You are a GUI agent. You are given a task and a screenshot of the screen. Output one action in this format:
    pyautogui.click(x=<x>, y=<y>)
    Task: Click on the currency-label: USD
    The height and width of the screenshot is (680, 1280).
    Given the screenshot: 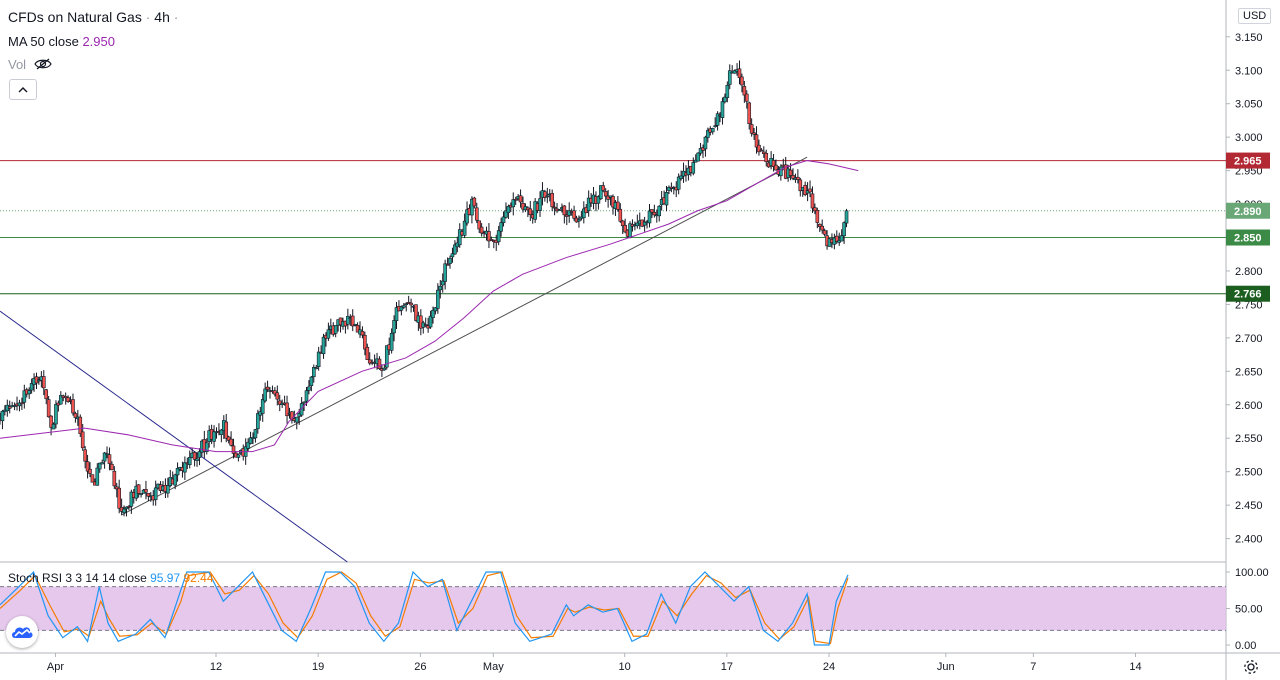 What is the action you would take?
    pyautogui.click(x=1255, y=16)
    